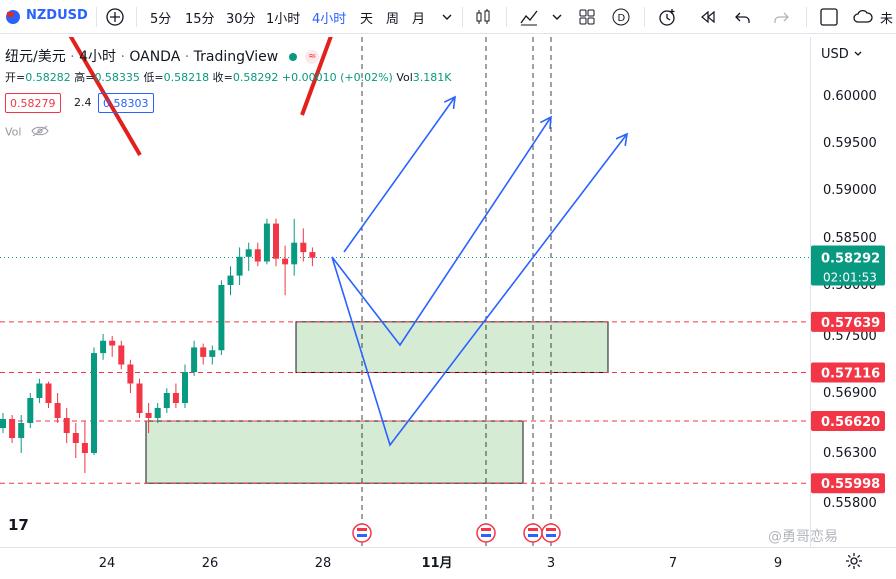 This screenshot has width=896, height=579. What do you see at coordinates (97, 57) in the screenshot?
I see `legend-interval: 4小时` at bounding box center [97, 57].